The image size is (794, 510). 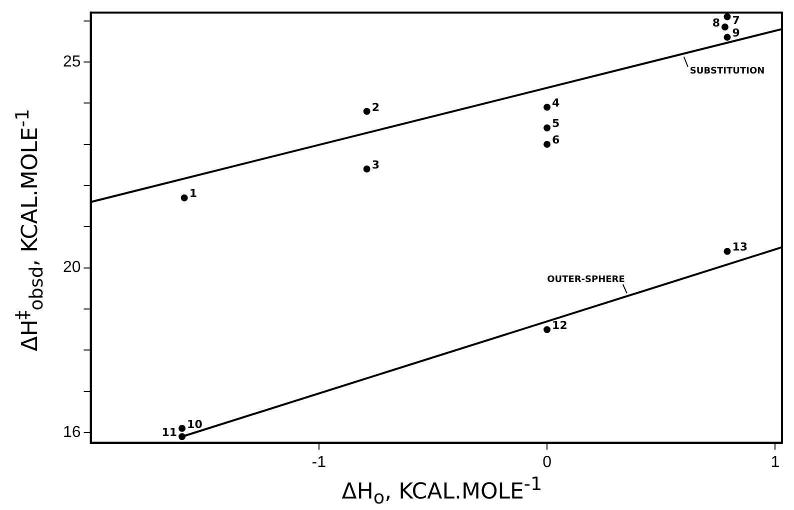 I want to click on y-tick-label: 16, so click(x=72, y=432).